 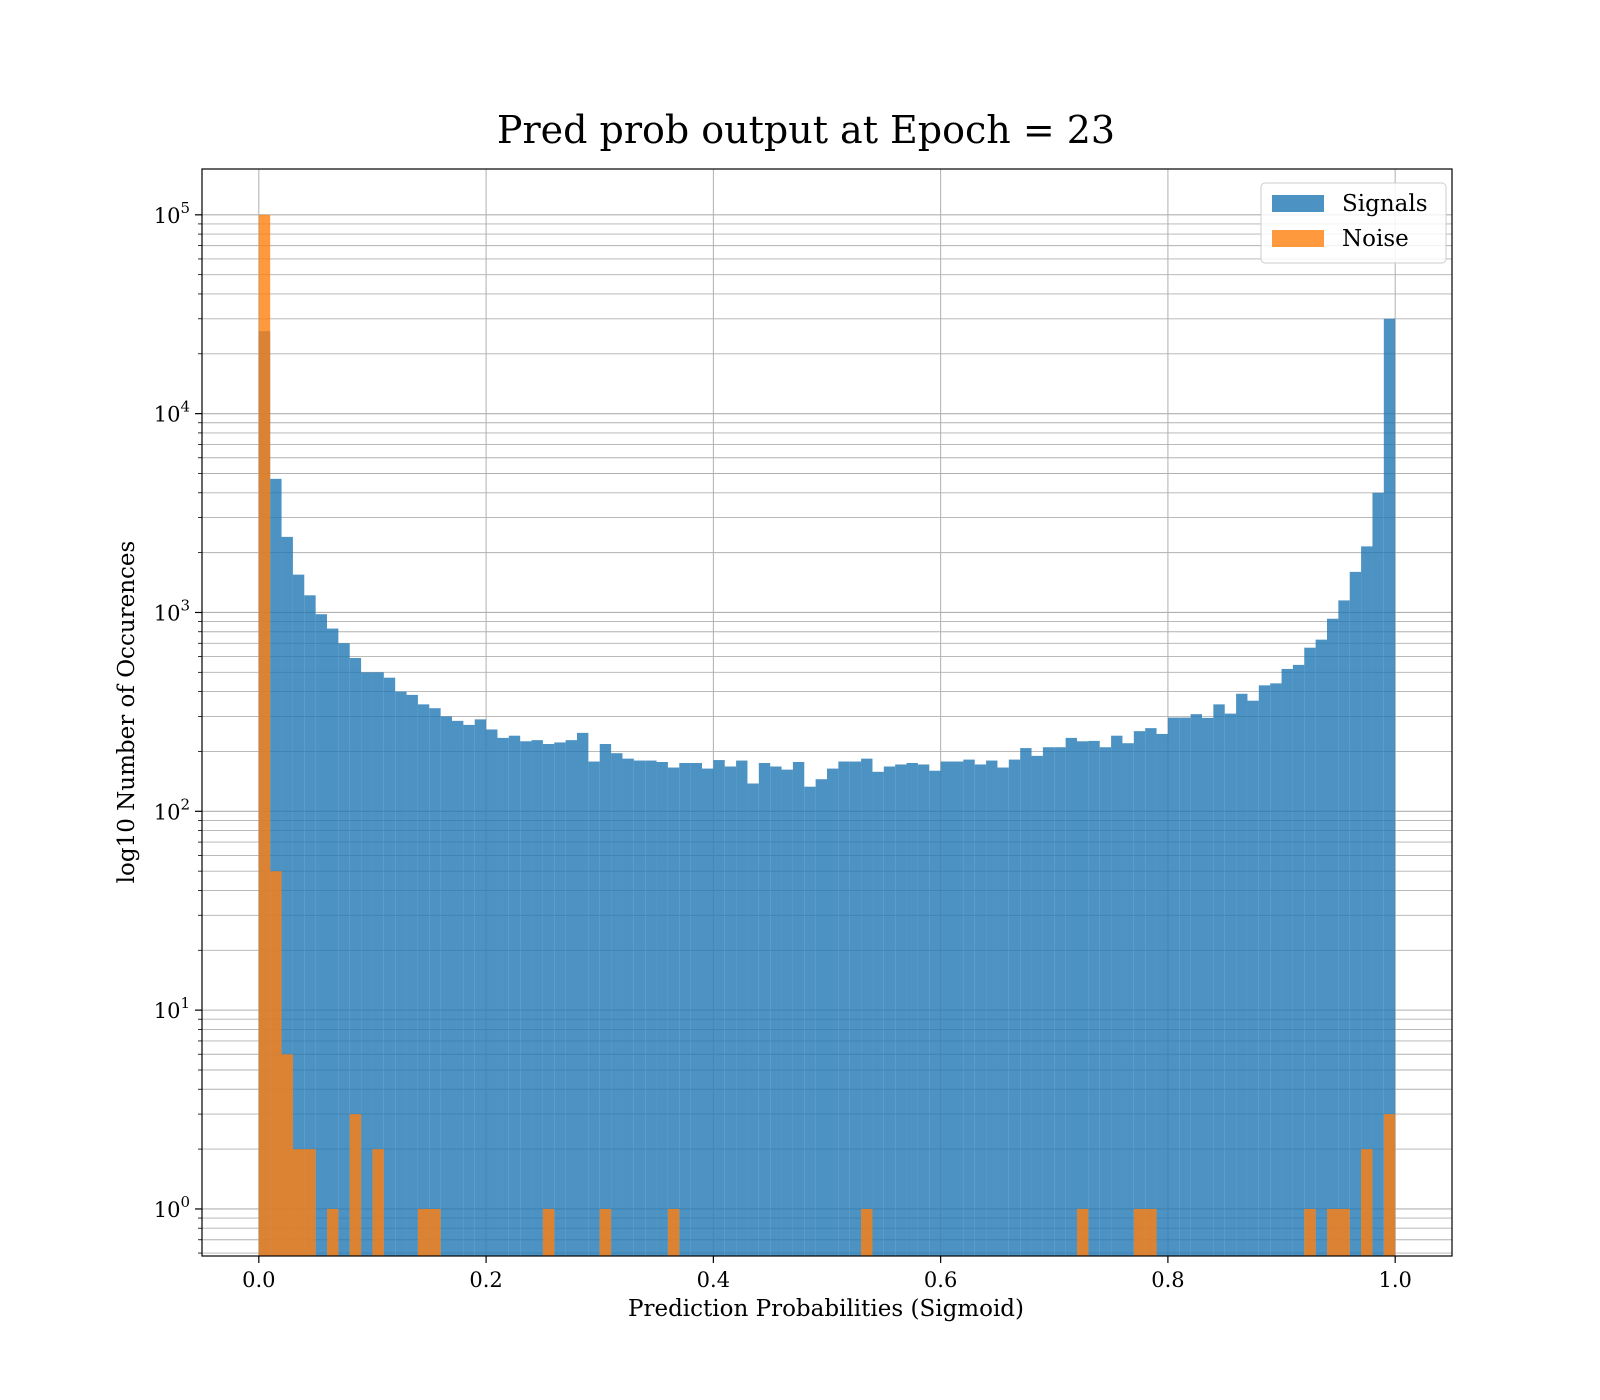 I want to click on legend-label-noise: Noise, so click(x=1375, y=239).